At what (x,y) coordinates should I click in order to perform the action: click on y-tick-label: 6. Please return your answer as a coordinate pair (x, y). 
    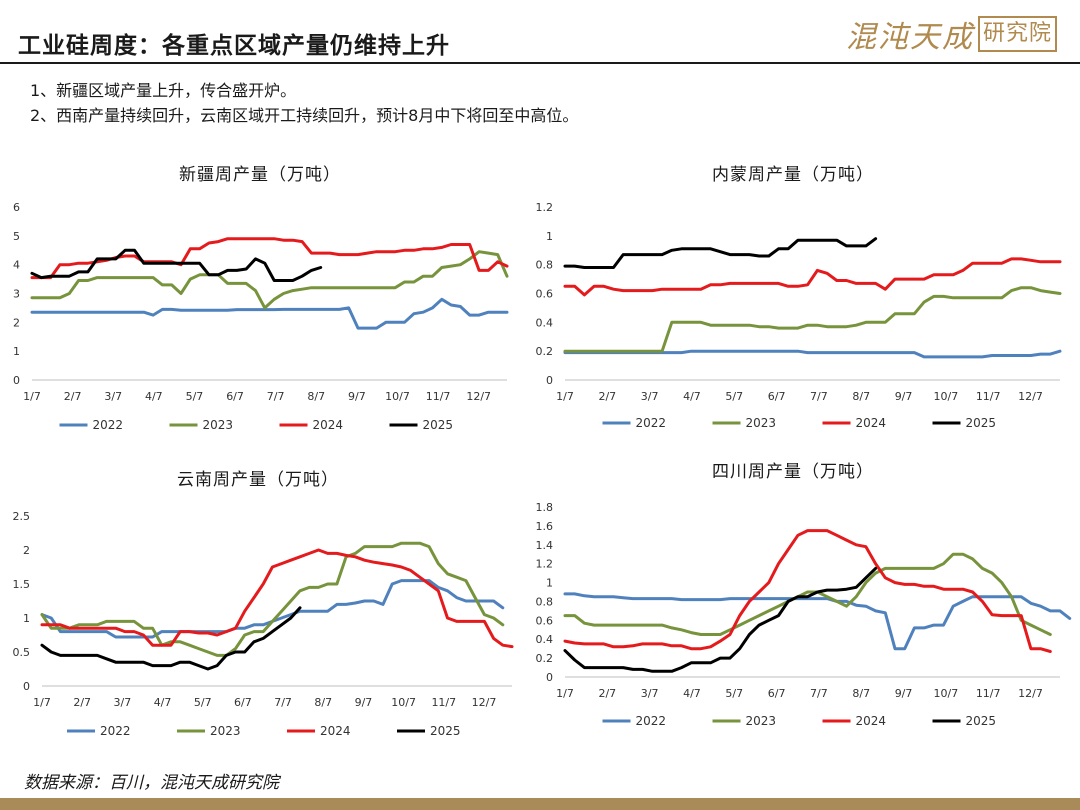
    Looking at the image, I should click on (16, 207).